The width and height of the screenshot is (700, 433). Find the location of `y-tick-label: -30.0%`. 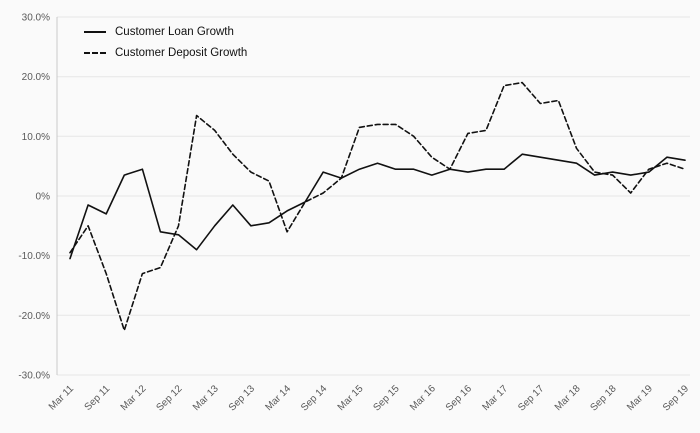

y-tick-label: -30.0% is located at coordinates (34, 376).